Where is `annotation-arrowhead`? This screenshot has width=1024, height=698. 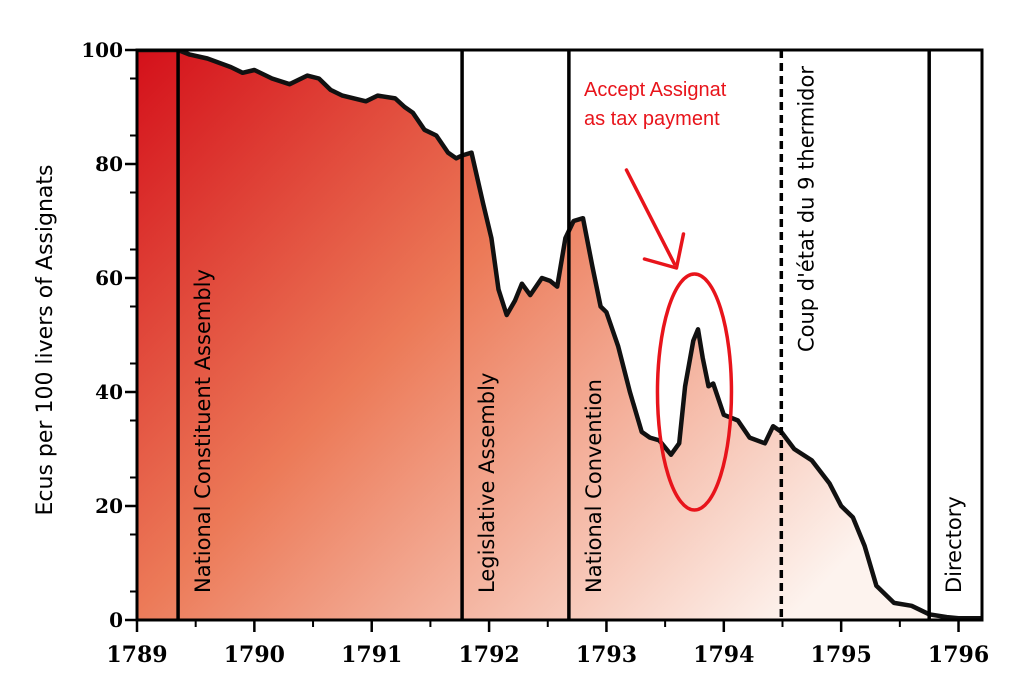 annotation-arrowhead is located at coordinates (664, 251).